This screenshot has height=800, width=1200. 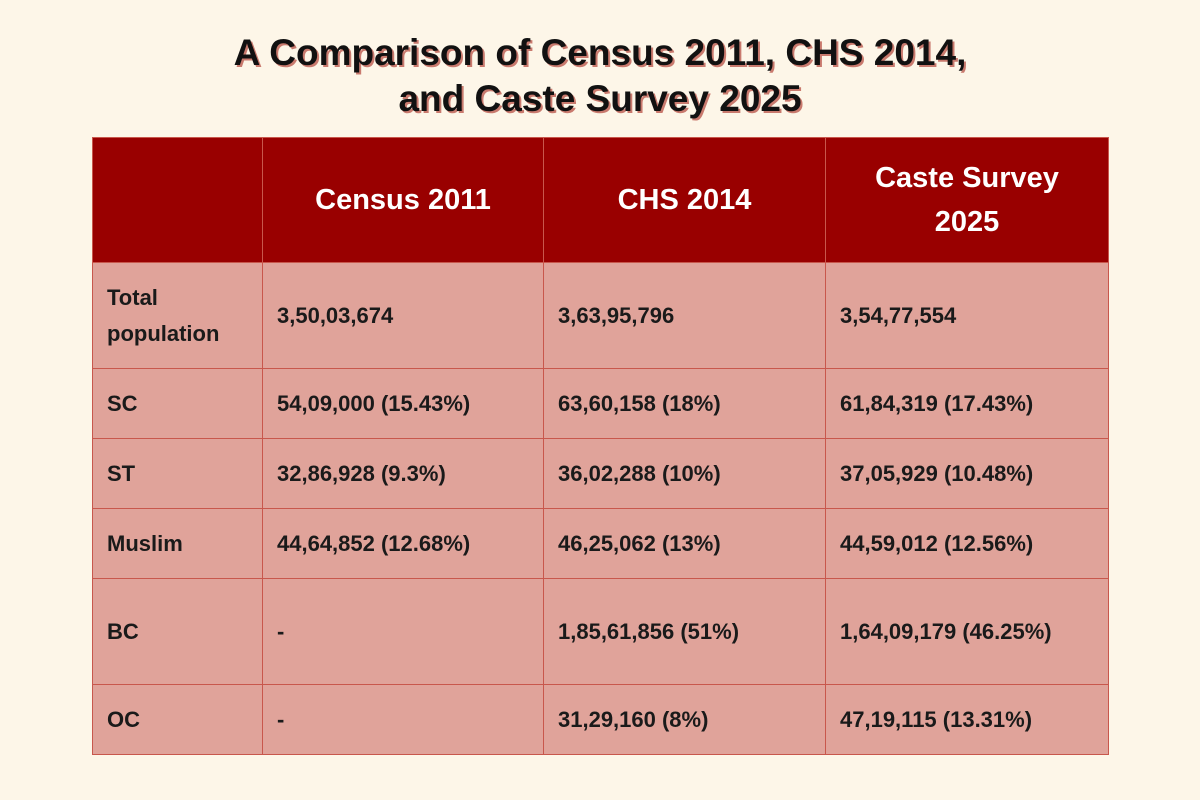 I want to click on row-label: BC, so click(x=177, y=631).